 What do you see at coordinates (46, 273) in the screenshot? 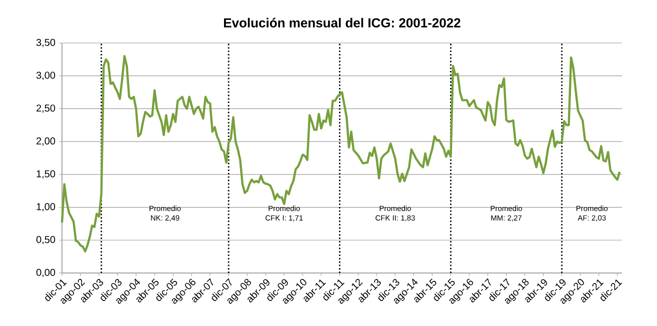
I see `y-tick-label: 0,00` at bounding box center [46, 273].